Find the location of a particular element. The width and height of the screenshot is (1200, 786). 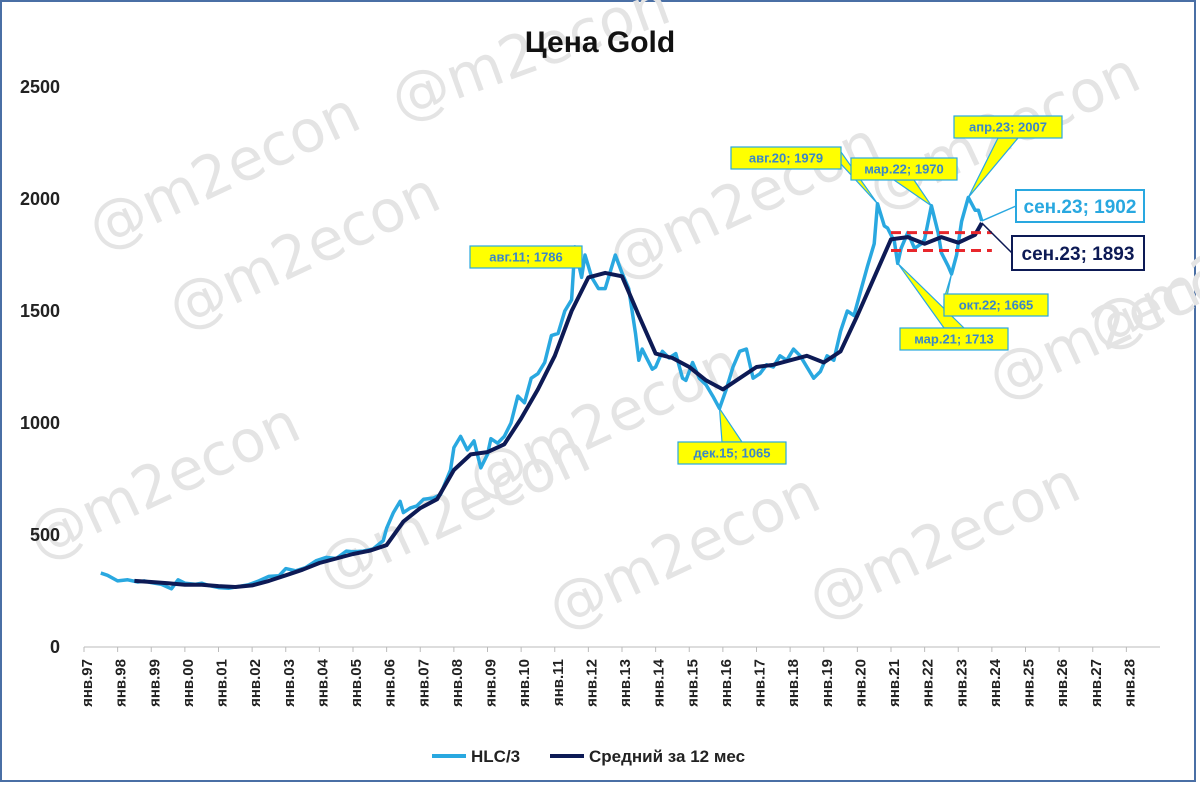

x-tick-label: янв.28 is located at coordinates (1129, 683).